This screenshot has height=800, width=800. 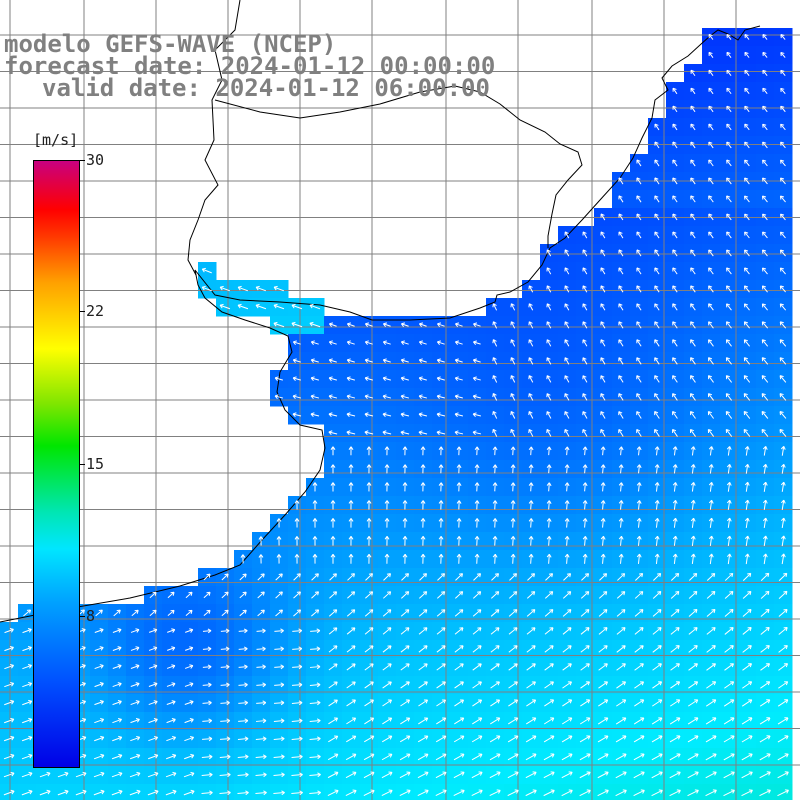 What do you see at coordinates (567, 792) in the screenshot?
I see `wind-speed-cell` at bounding box center [567, 792].